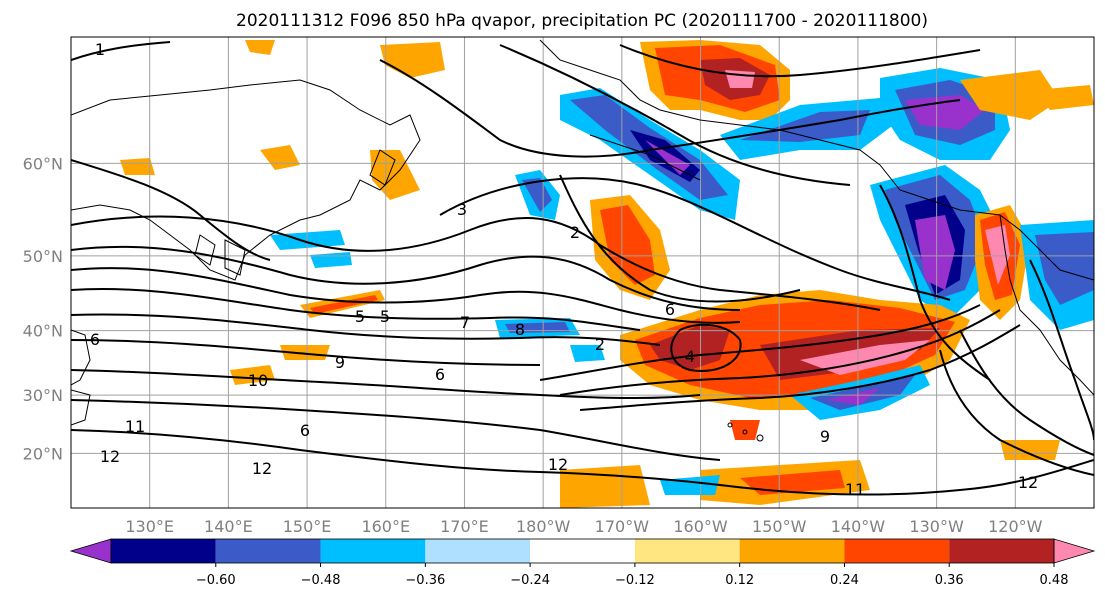 The width and height of the screenshot is (1105, 601). Describe the element at coordinates (530, 580) in the screenshot. I see `colorbar-tick-label: −0.24` at that location.